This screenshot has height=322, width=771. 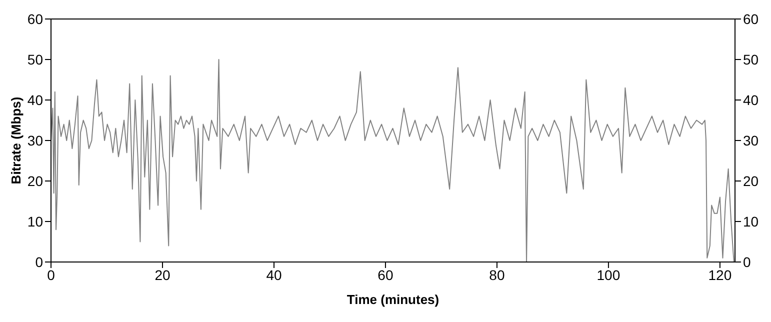 What do you see at coordinates (751, 140) in the screenshot?
I see `y2-tick-label: 30` at bounding box center [751, 140].